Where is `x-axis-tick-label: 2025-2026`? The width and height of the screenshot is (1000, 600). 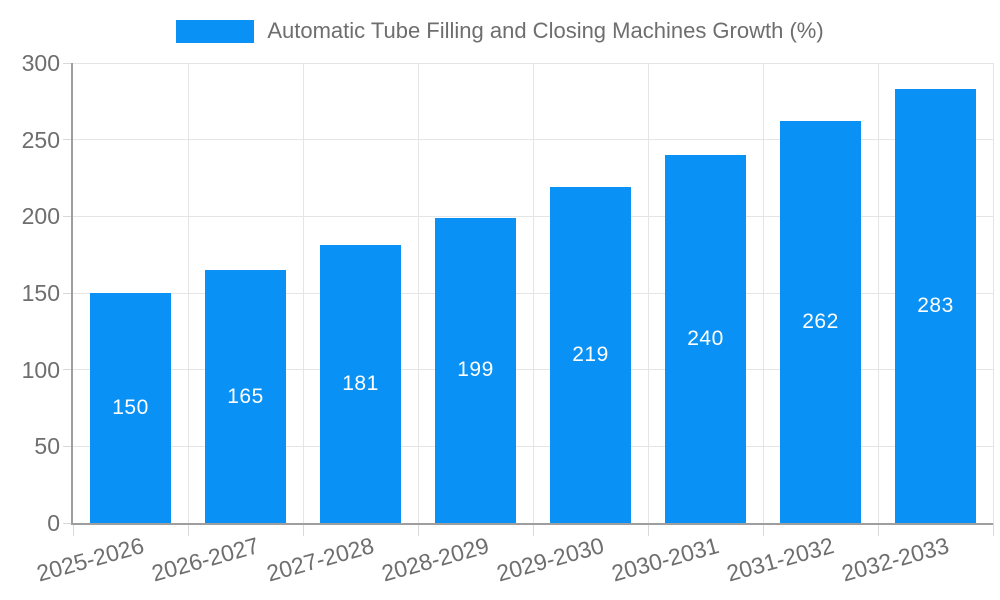
x-axis-tick-label: 2025-2026 is located at coordinates (90, 559).